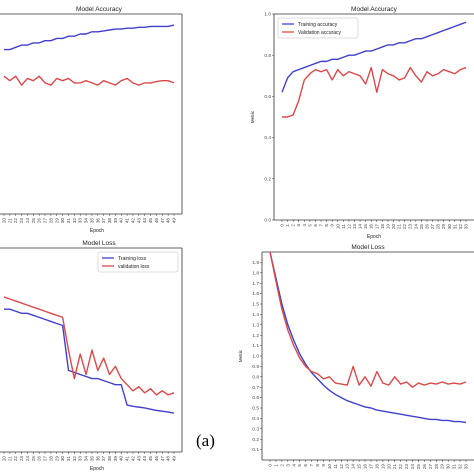 The height and width of the screenshot is (474, 474). What do you see at coordinates (255, 263) in the screenshot?
I see `y-tick-label: 1.9` at bounding box center [255, 263].